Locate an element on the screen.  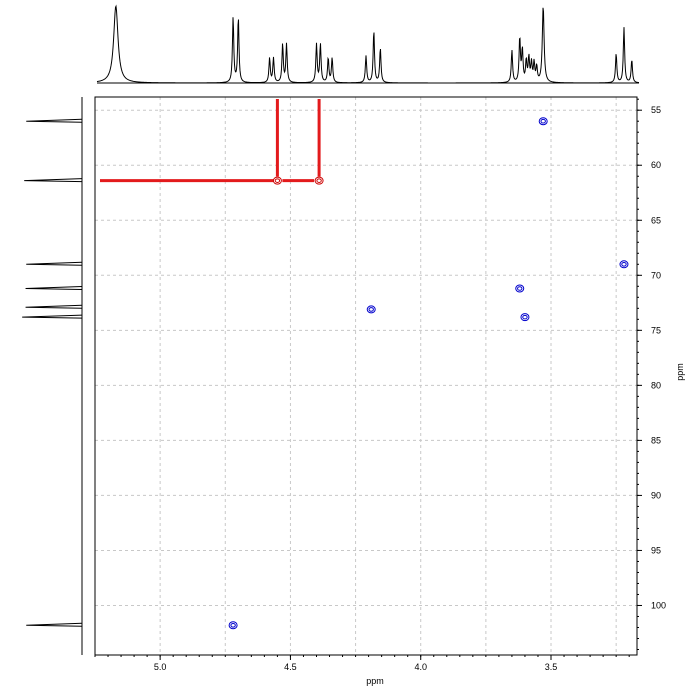
y-tick-label: 85 is located at coordinates (656, 440).